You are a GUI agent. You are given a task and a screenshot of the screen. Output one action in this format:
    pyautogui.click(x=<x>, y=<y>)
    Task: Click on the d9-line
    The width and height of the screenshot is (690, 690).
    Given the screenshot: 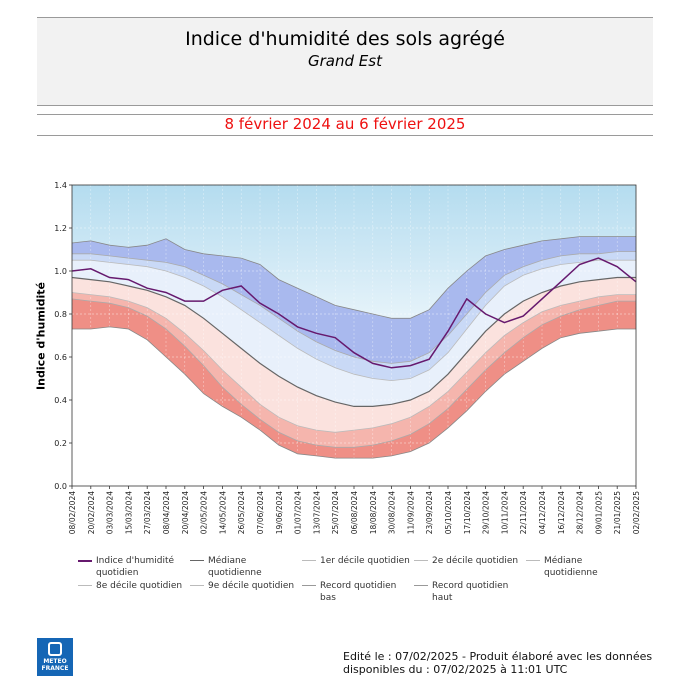 What is the action you would take?
    pyautogui.click(x=354, y=307)
    